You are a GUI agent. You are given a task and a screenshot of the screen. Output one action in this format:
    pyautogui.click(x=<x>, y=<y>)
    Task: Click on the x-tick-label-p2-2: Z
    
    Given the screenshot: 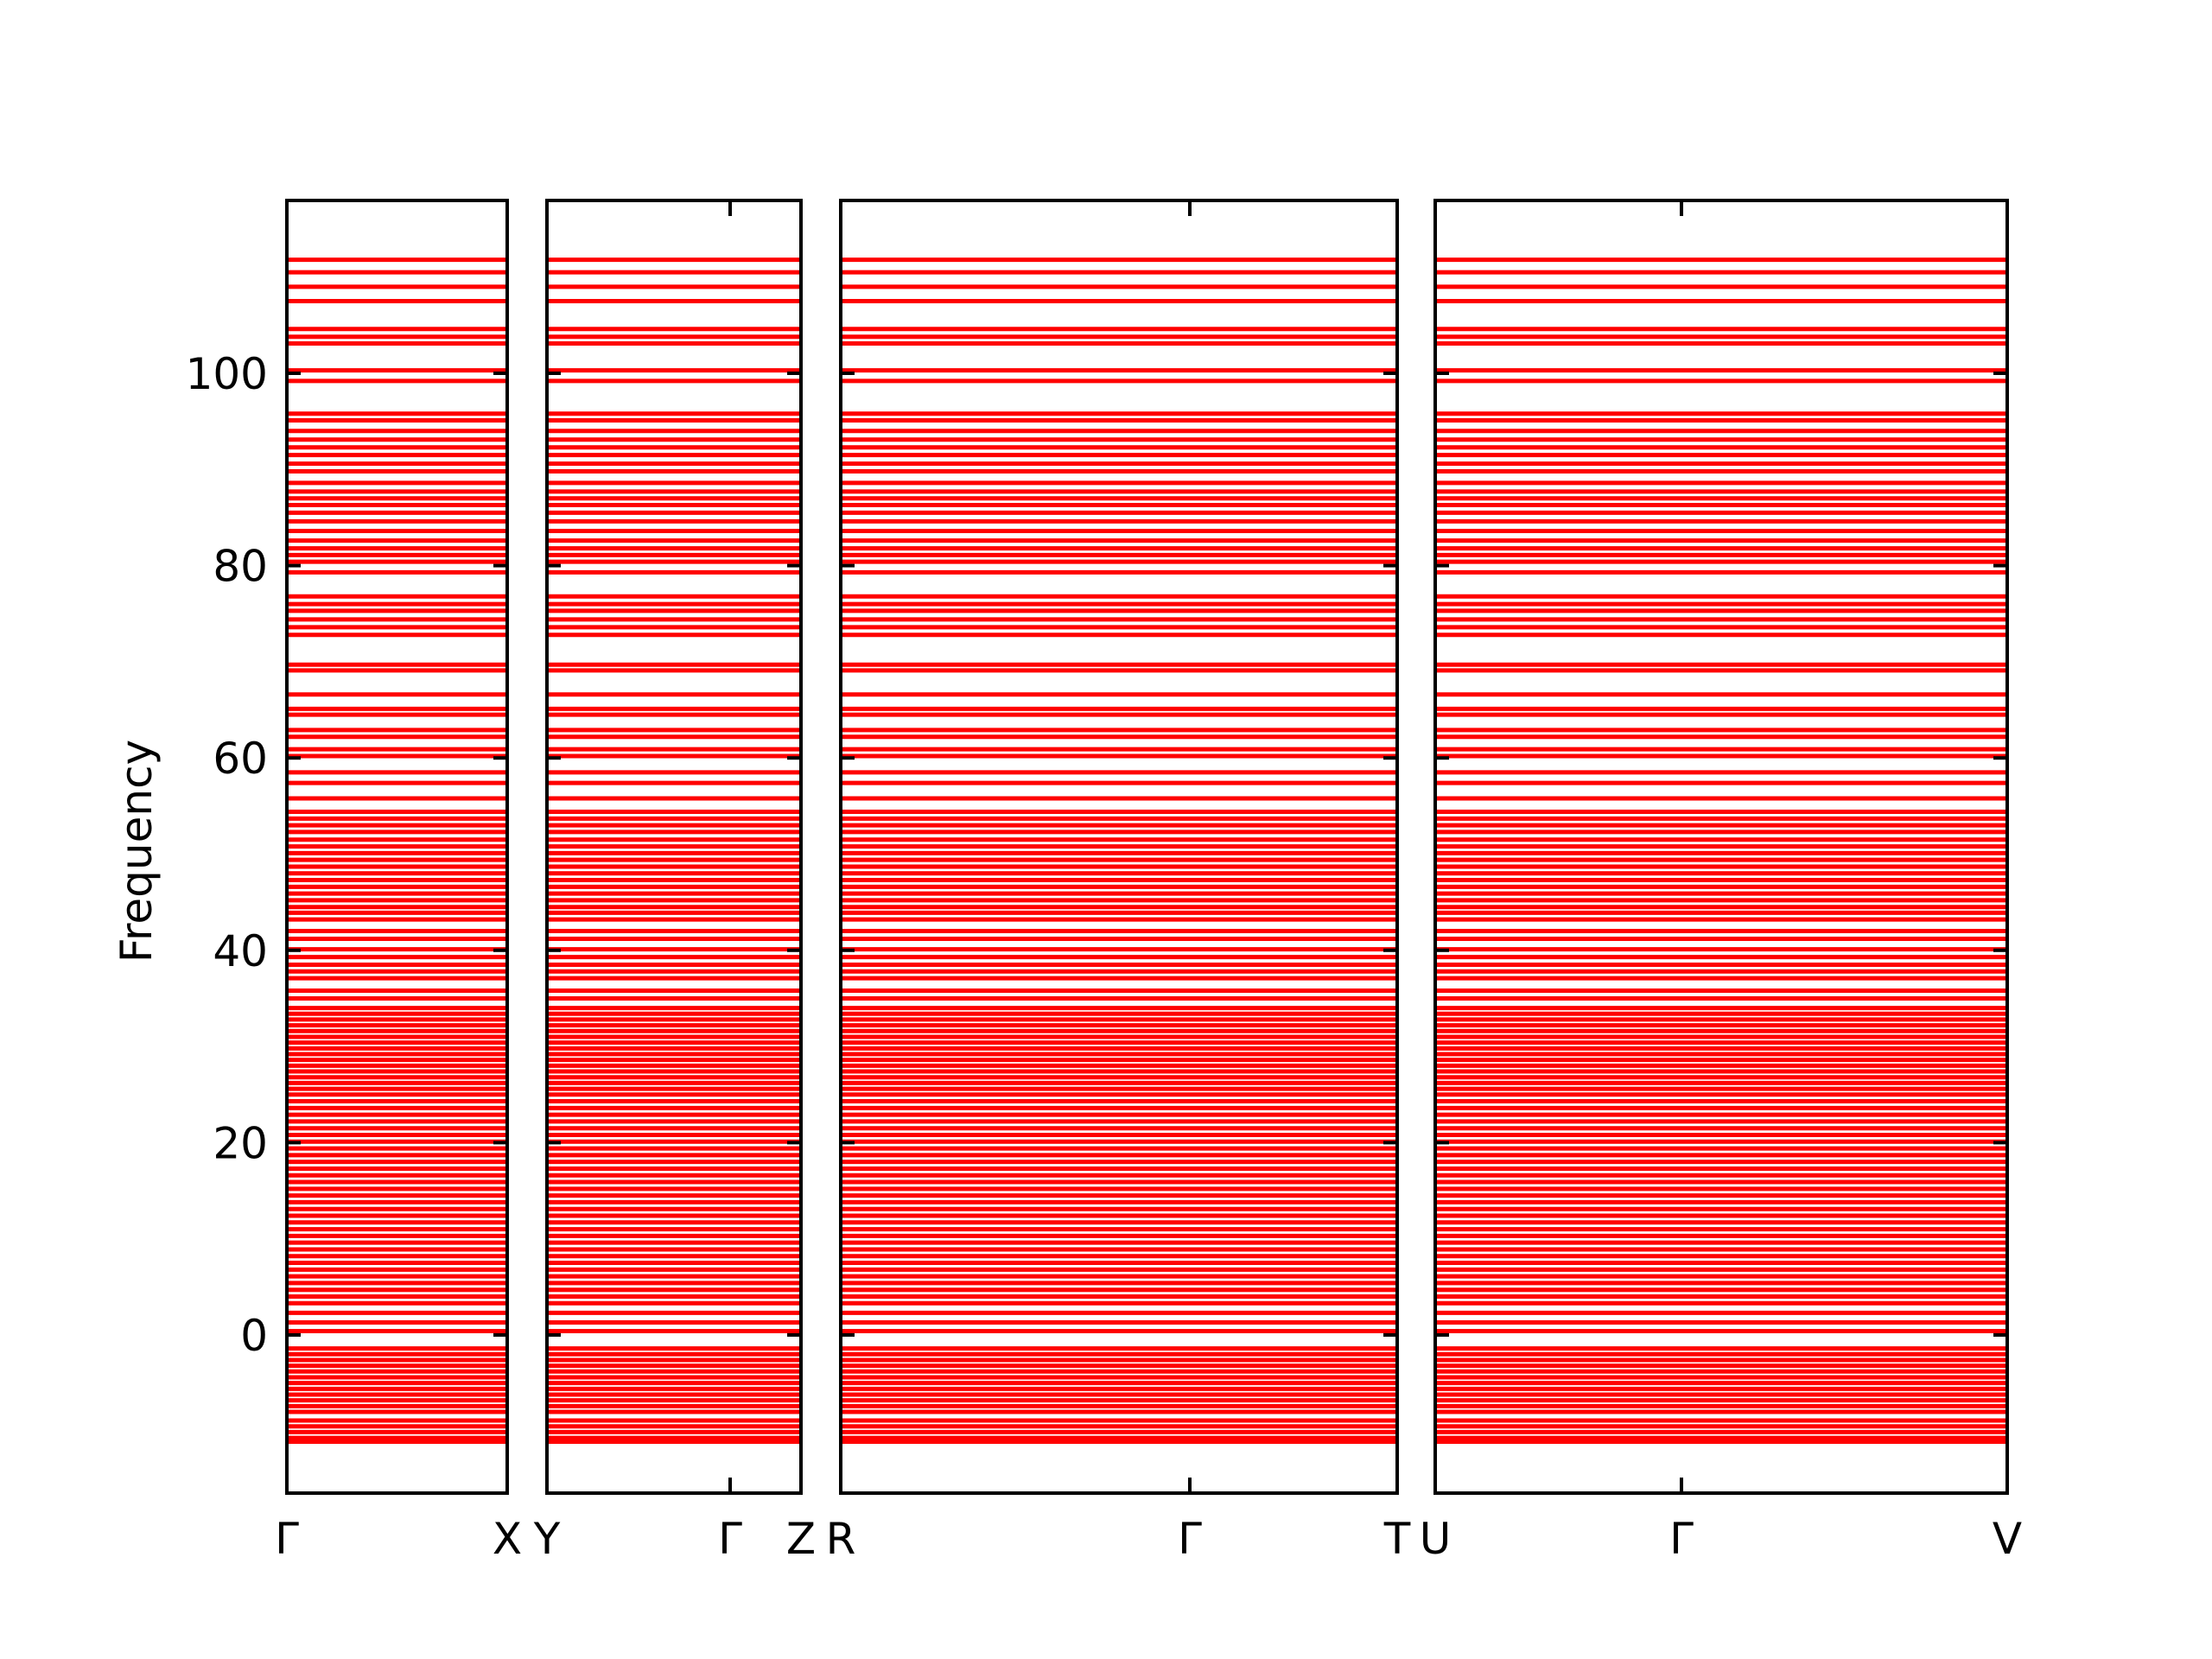 What is the action you would take?
    pyautogui.click(x=801, y=1539)
    